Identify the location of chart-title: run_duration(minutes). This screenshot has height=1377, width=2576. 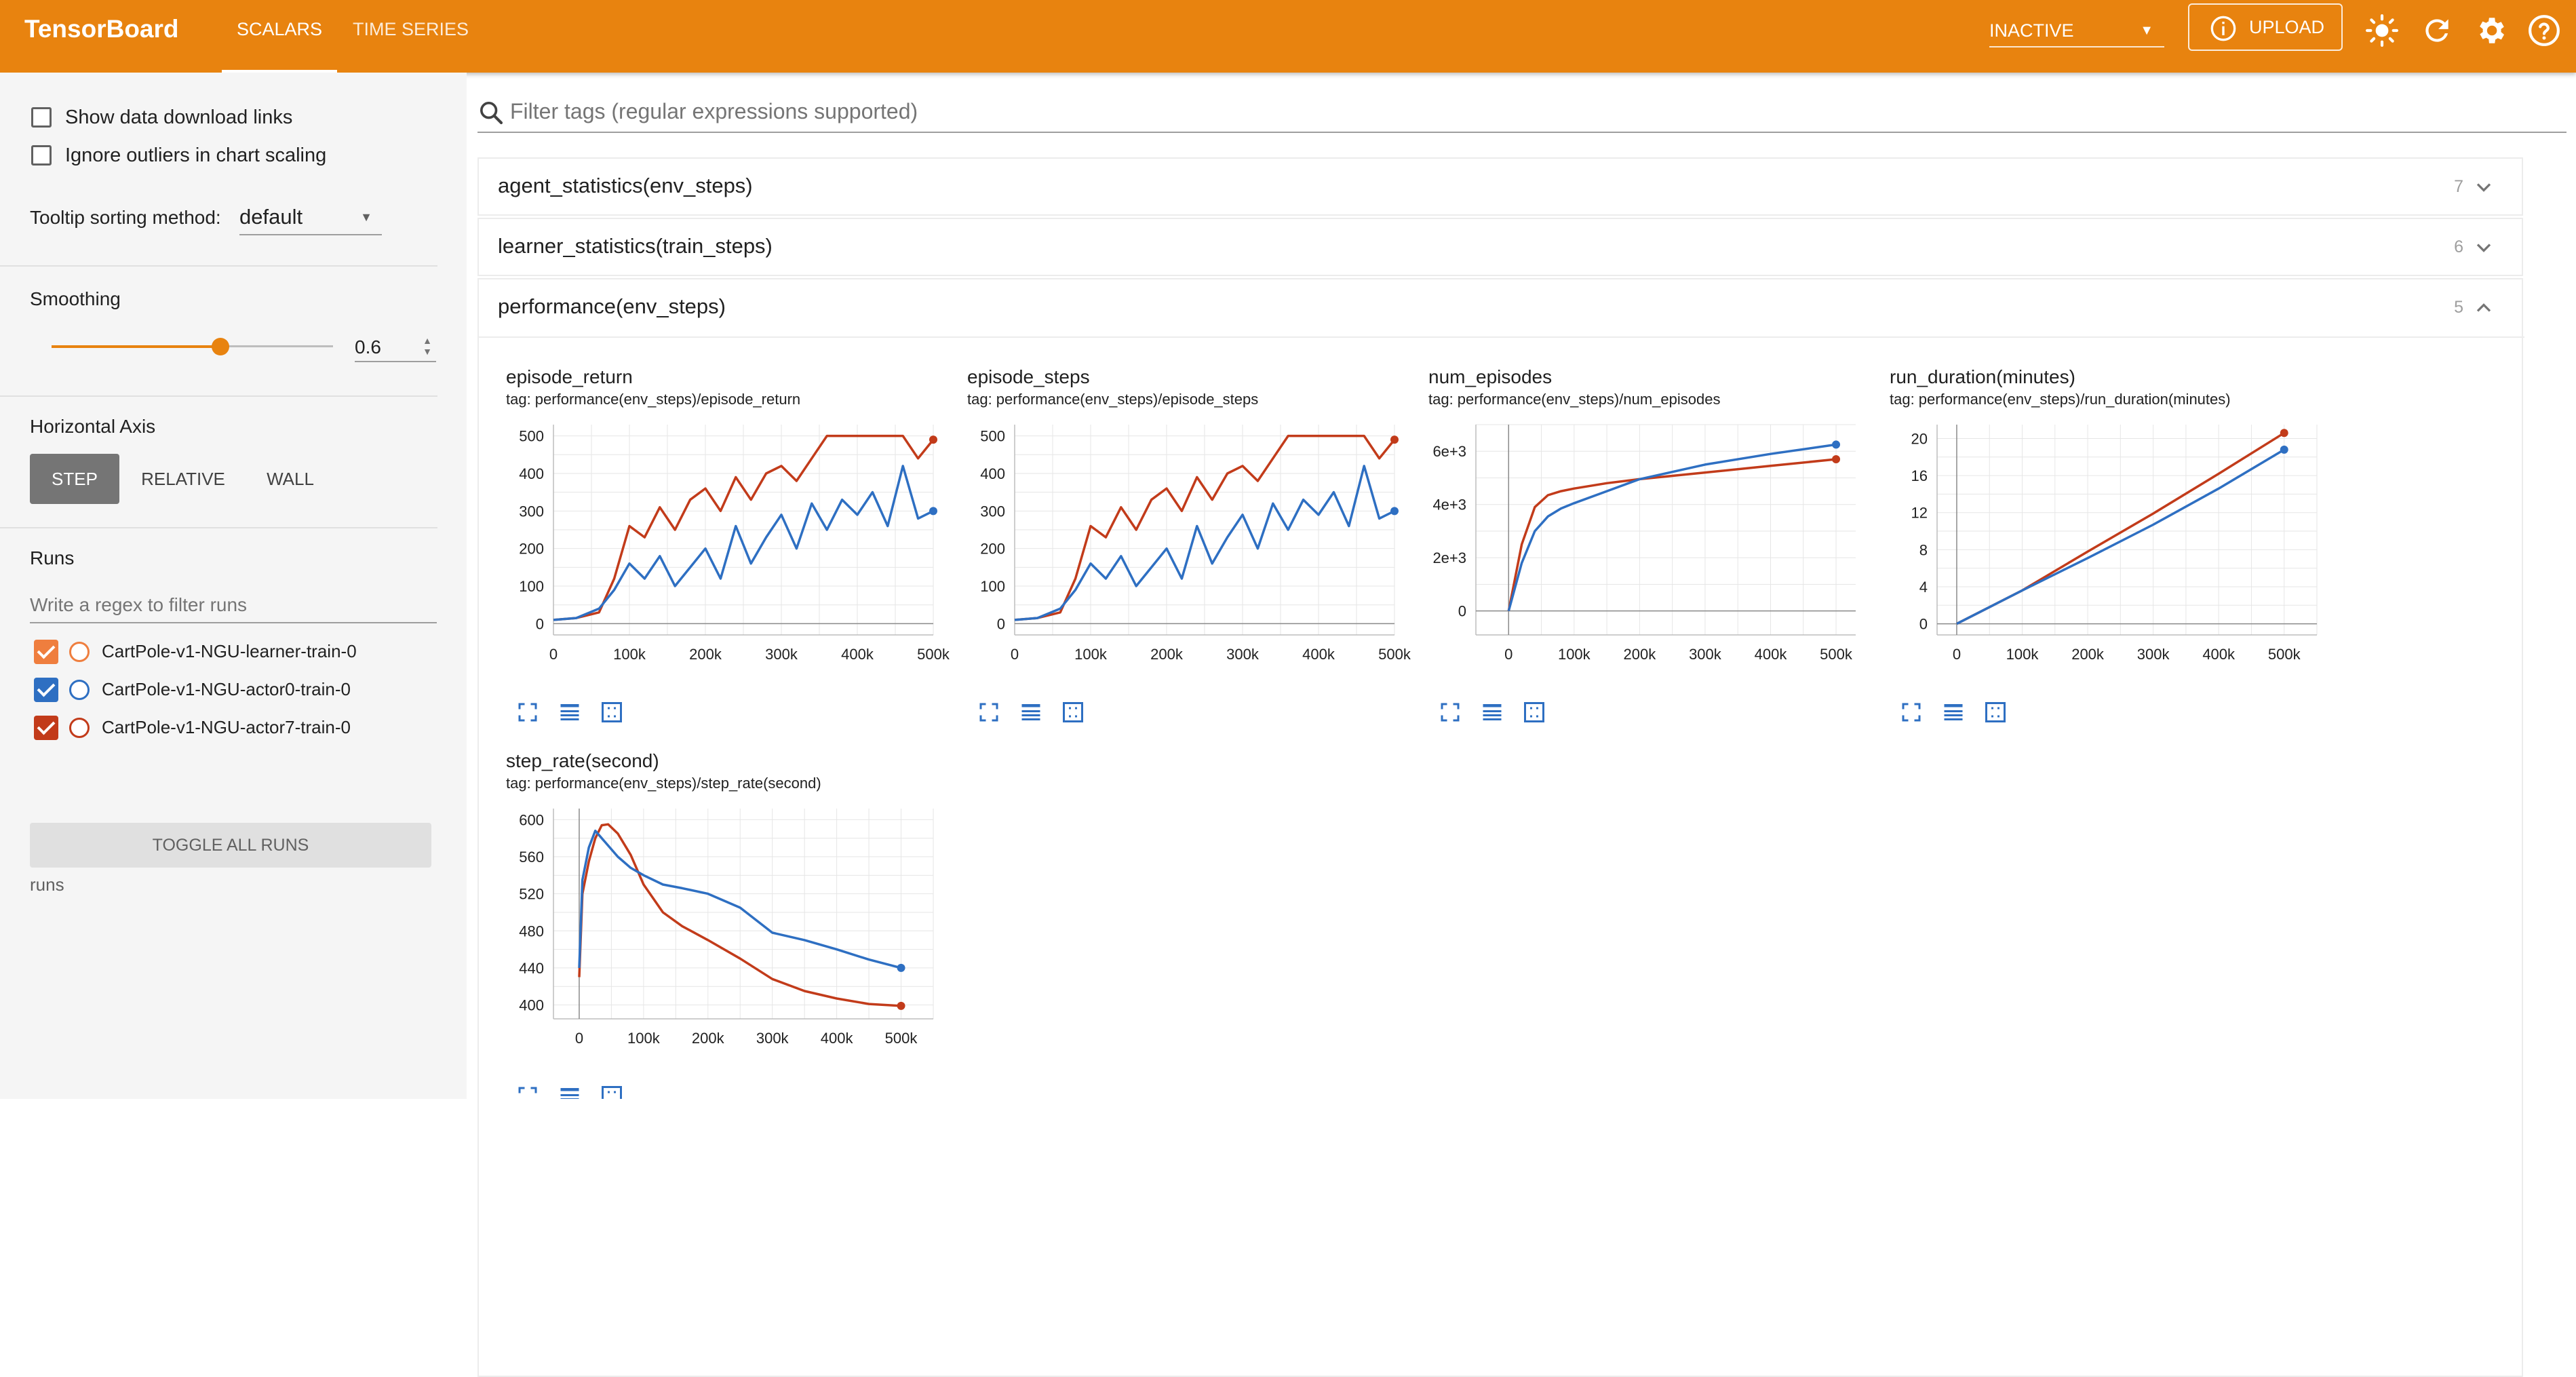
(1982, 376).